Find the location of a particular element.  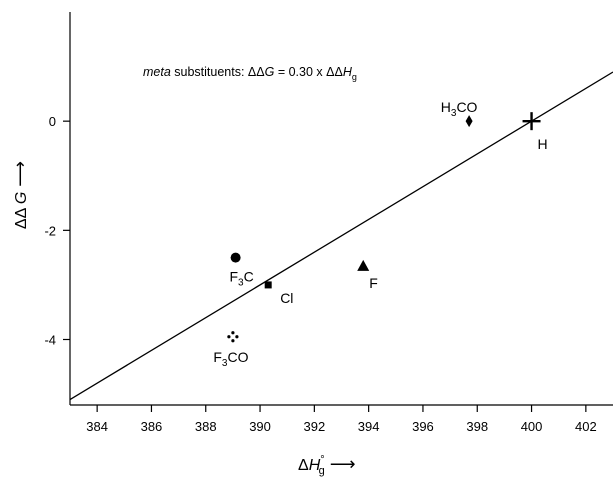

x-tick-label: 398 is located at coordinates (477, 426).